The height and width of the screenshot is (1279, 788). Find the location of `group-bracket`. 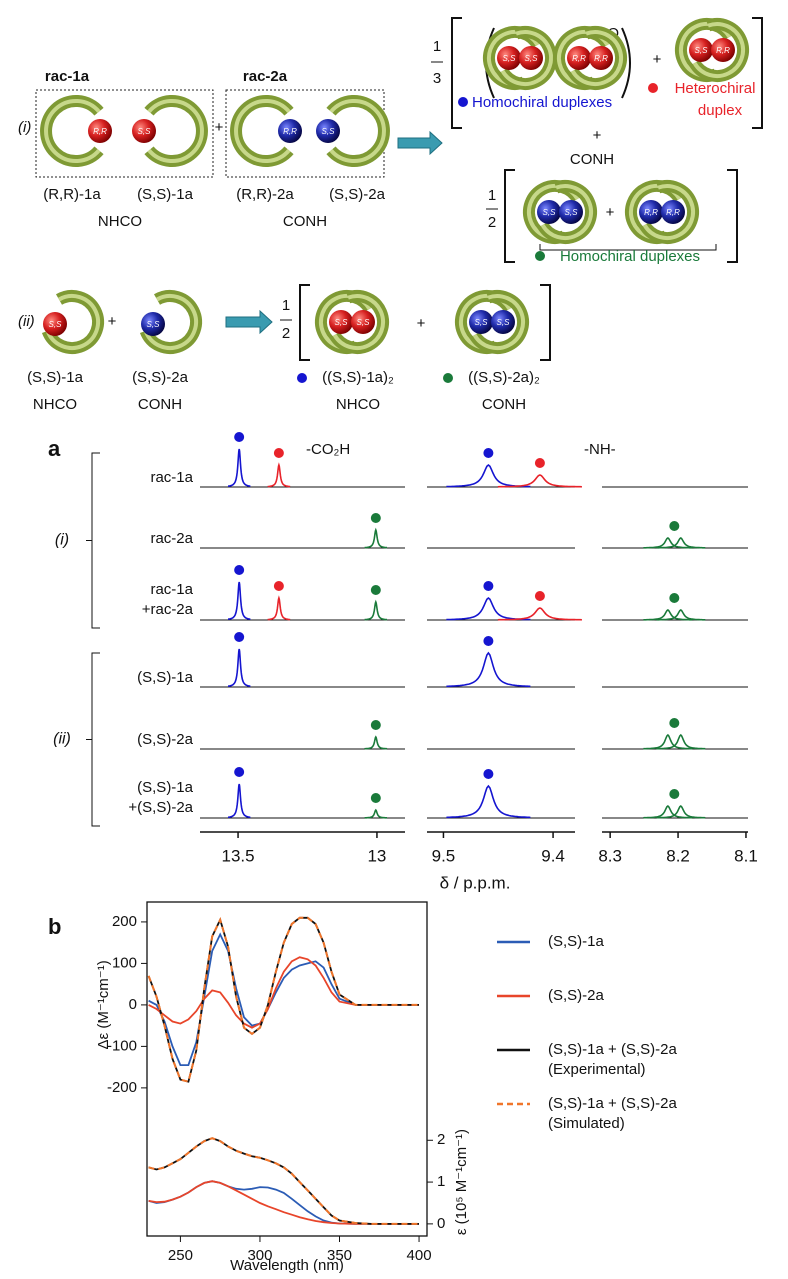

group-bracket is located at coordinates (93, 739).